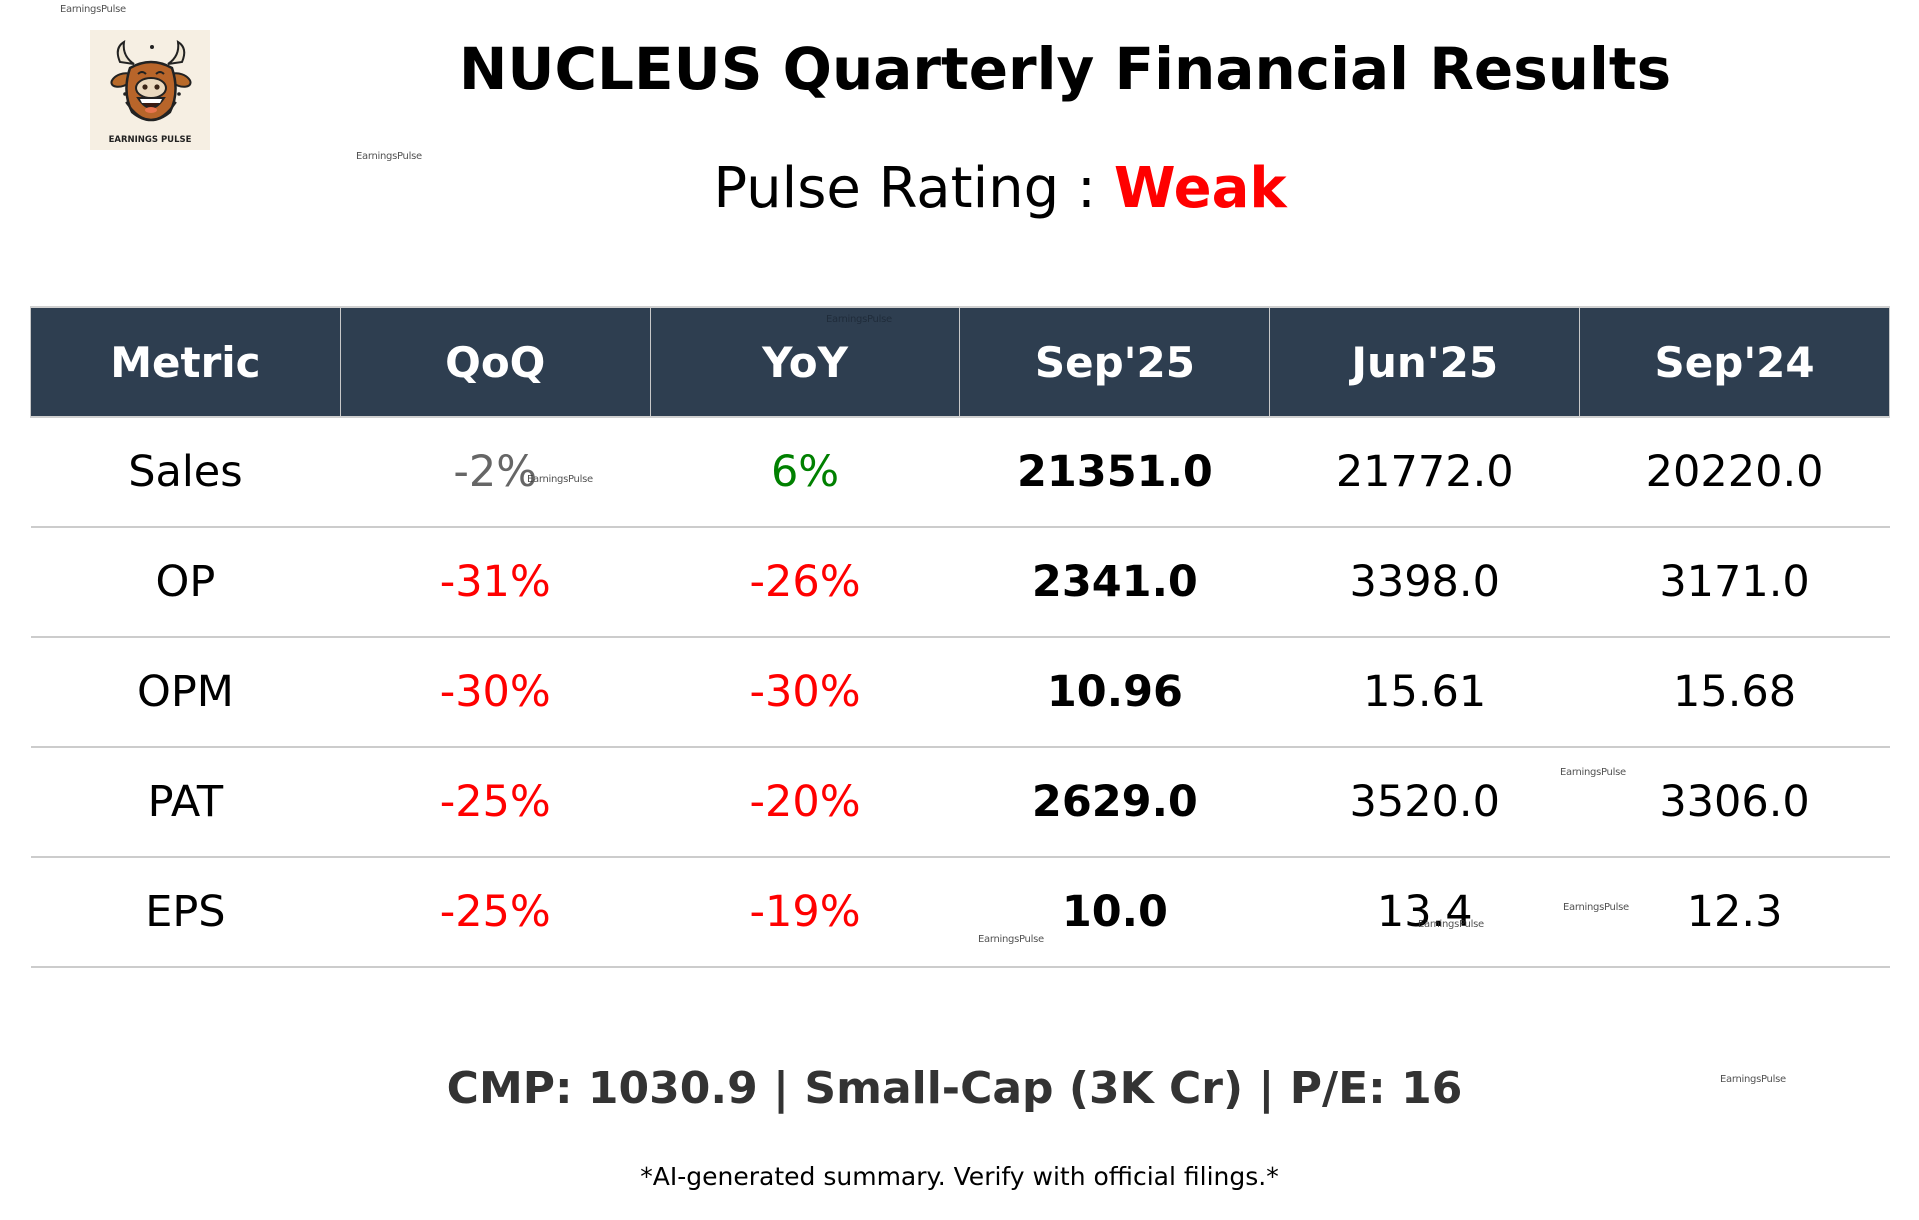 The width and height of the screenshot is (1919, 1220). Describe the element at coordinates (185, 802) in the screenshot. I see `metric-name: PAT` at that location.